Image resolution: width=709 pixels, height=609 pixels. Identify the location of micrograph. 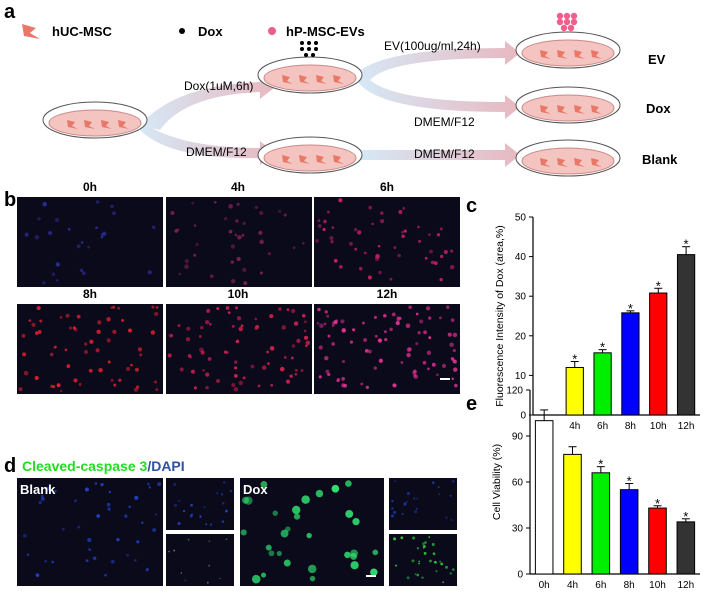
(90, 242).